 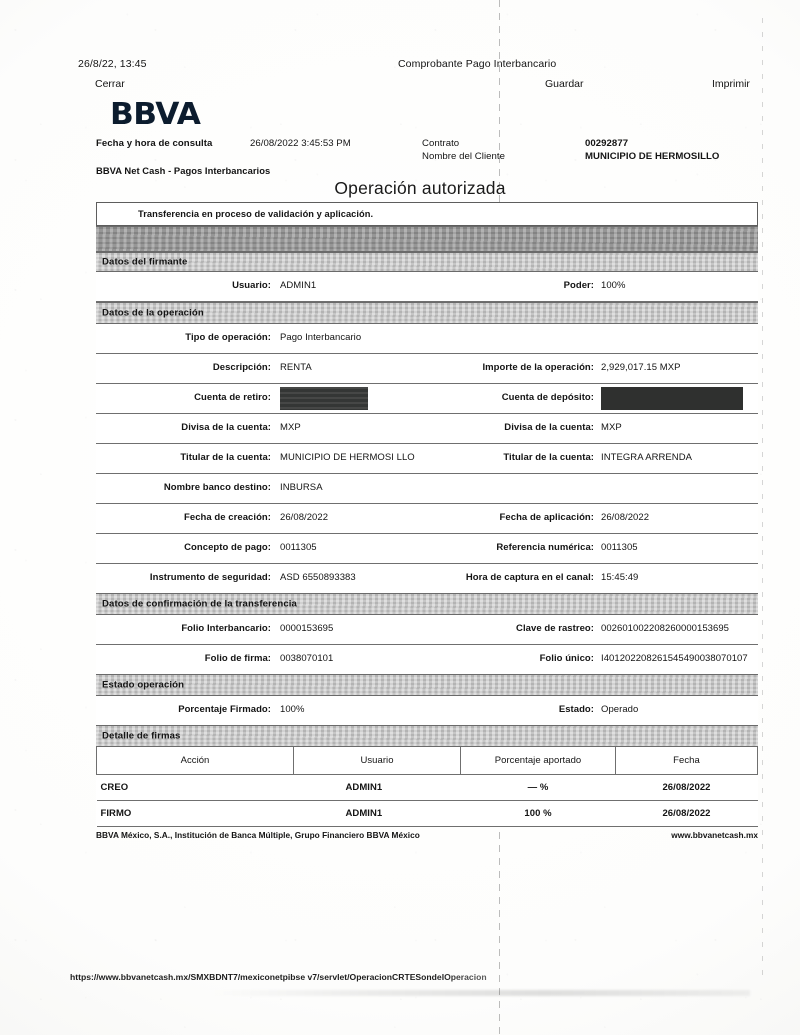 I want to click on data-row: Nombre banco destino: INBURSA, so click(x=427, y=489).